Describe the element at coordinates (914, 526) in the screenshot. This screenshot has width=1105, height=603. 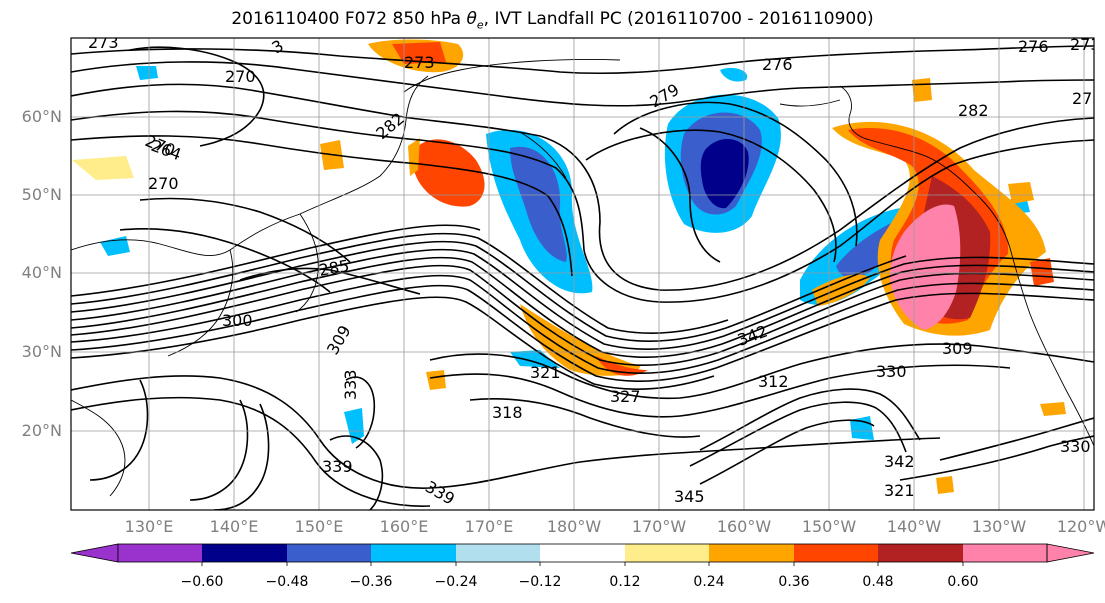
I see `lon-label-140w: 140°W` at that location.